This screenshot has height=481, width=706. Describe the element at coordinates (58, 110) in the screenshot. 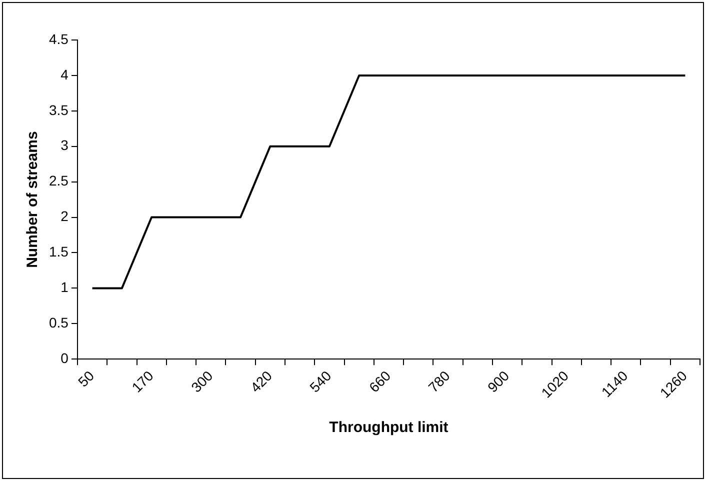

I see `y-tick-label: 3.5` at that location.